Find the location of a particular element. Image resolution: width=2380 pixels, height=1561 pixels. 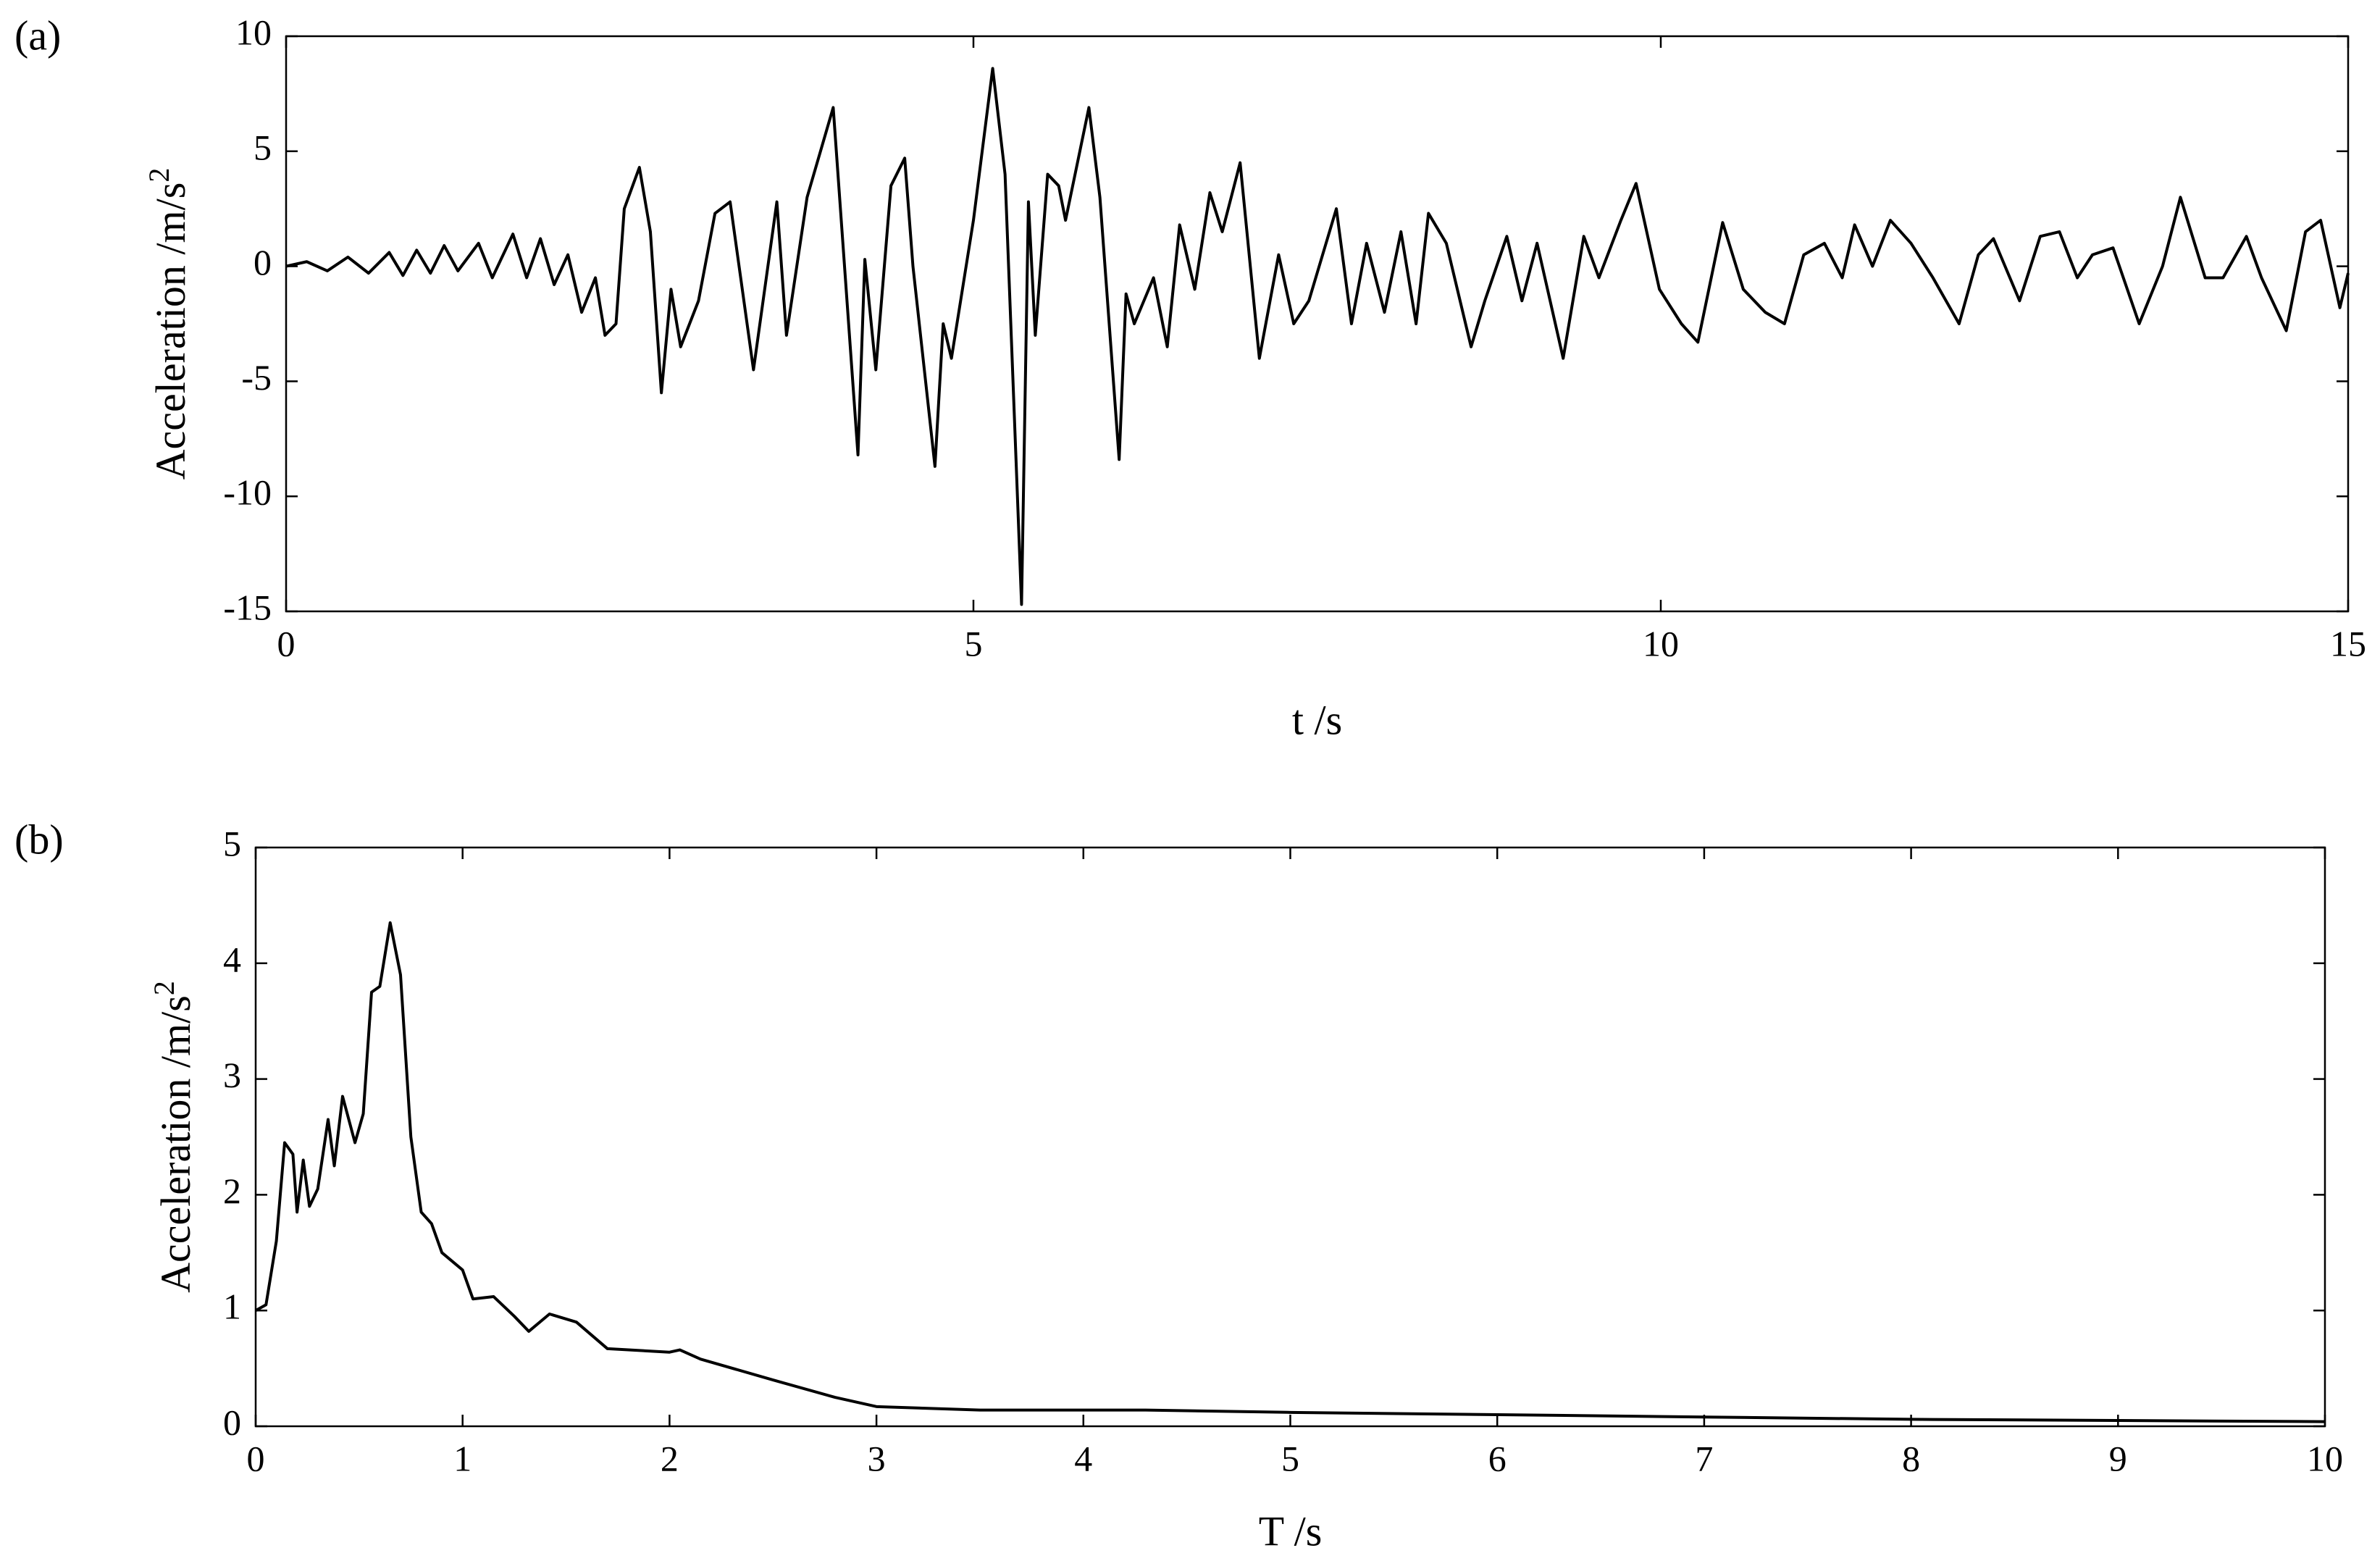

panel-label: (a) is located at coordinates (37, 35).